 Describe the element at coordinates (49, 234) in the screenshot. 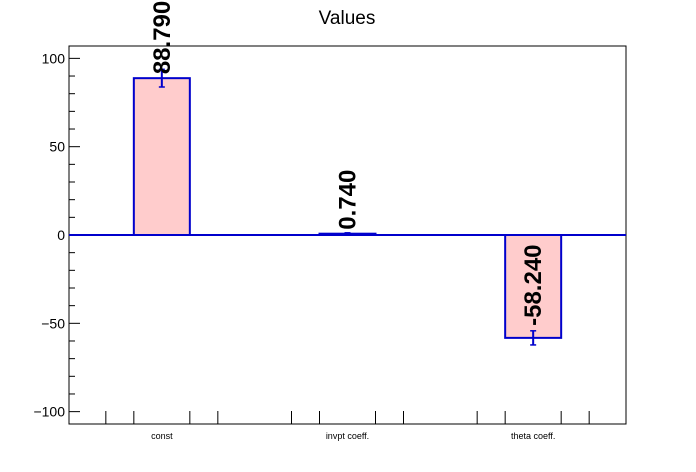

I see `y-axis-labels: 100 50 0 −50 −100` at that location.